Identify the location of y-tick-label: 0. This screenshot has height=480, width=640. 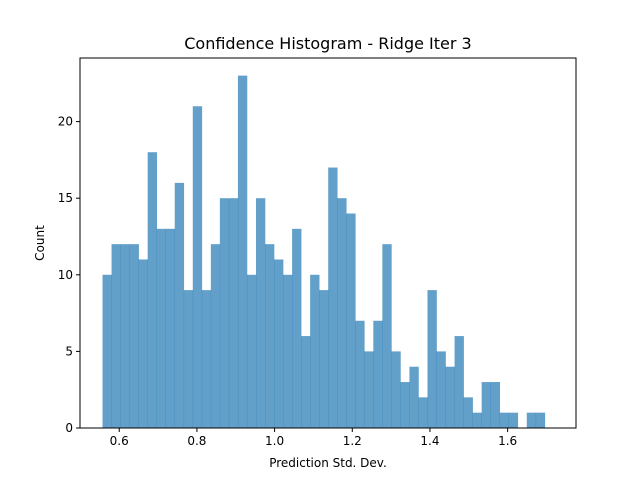
(69, 428).